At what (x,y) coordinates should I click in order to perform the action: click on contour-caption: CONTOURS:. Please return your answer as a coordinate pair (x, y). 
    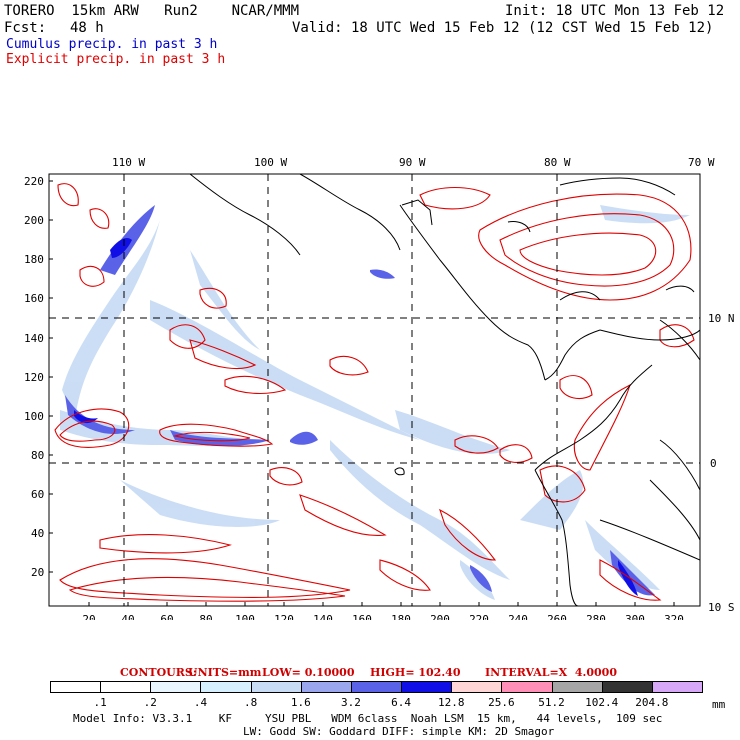
    Looking at the image, I should click on (158, 672).